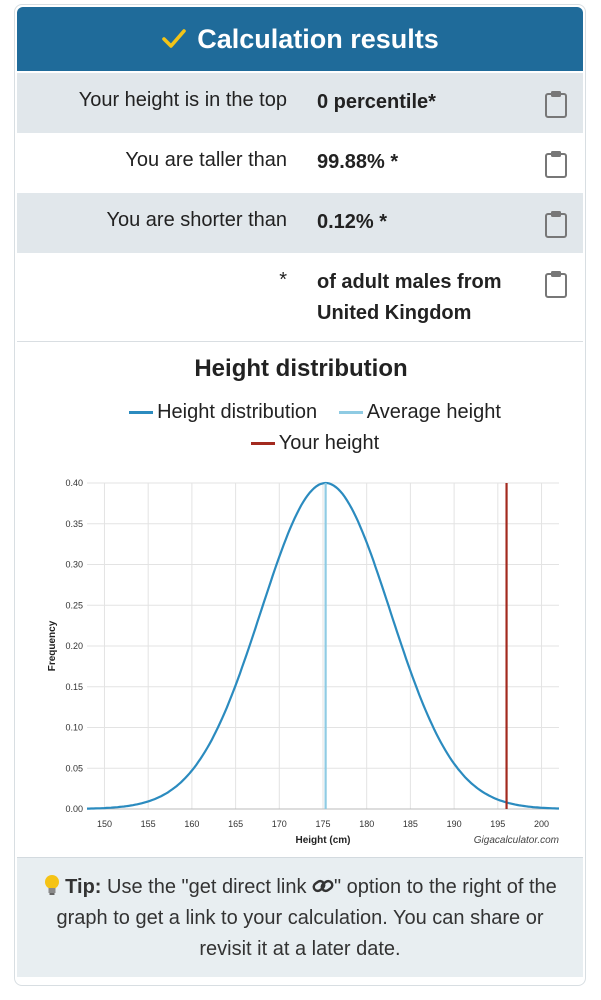  I want to click on legend-label: Average height, so click(433, 412).